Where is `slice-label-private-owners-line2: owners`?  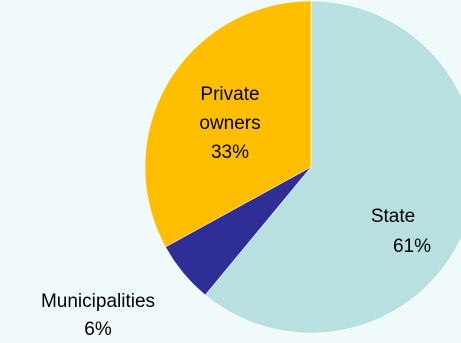 slice-label-private-owners-line2: owners is located at coordinates (229, 123).